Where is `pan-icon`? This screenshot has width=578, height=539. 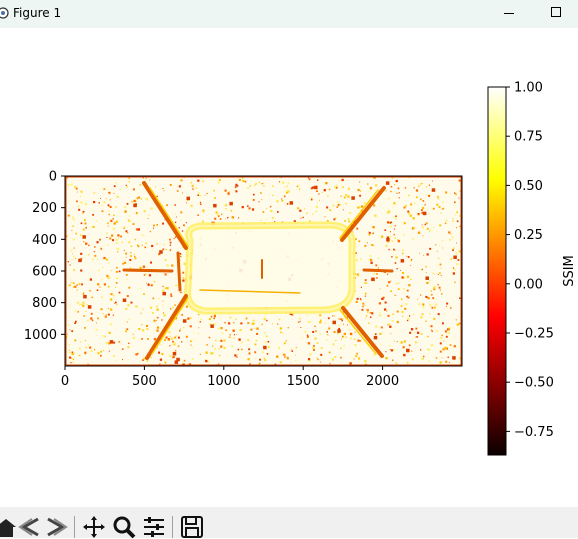 pan-icon is located at coordinates (94, 527).